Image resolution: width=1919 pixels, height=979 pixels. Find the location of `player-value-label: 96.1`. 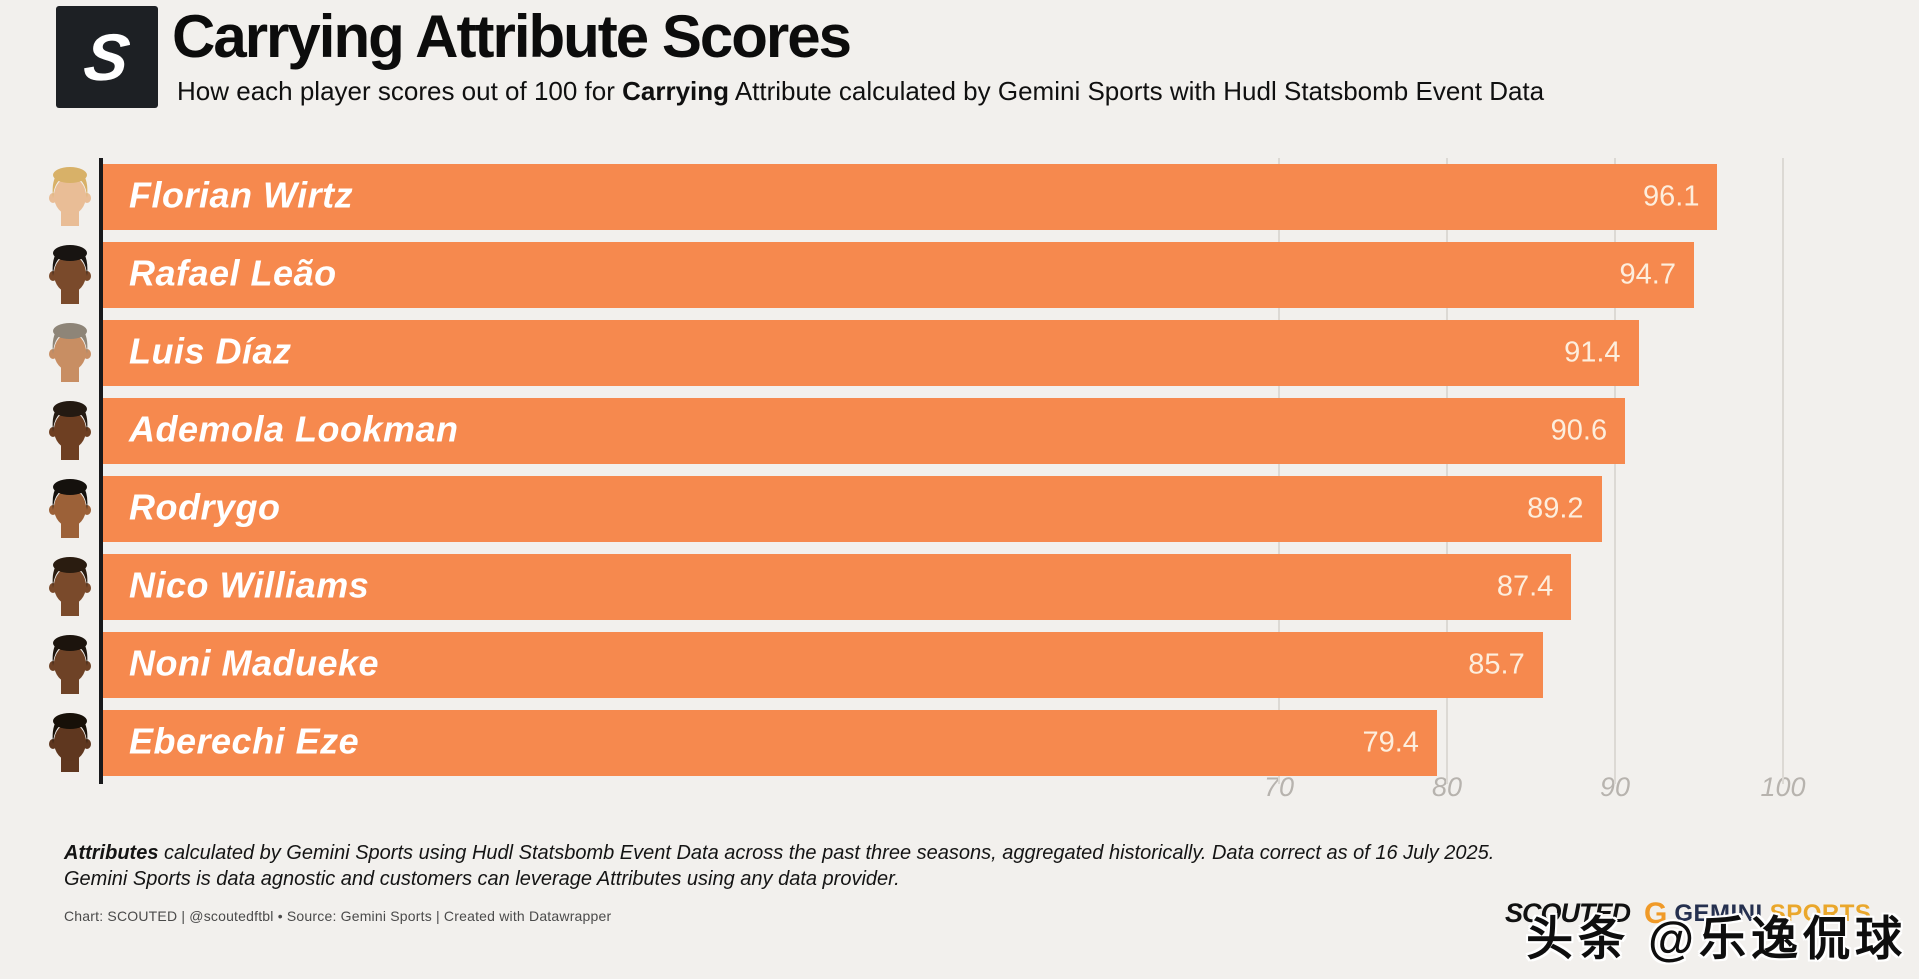

player-value-label: 96.1 is located at coordinates (1671, 196).